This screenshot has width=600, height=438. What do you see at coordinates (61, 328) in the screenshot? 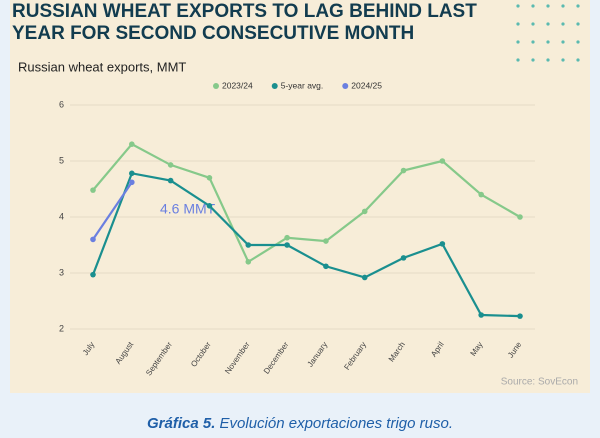
I see `y-tick-label: 2` at bounding box center [61, 328].